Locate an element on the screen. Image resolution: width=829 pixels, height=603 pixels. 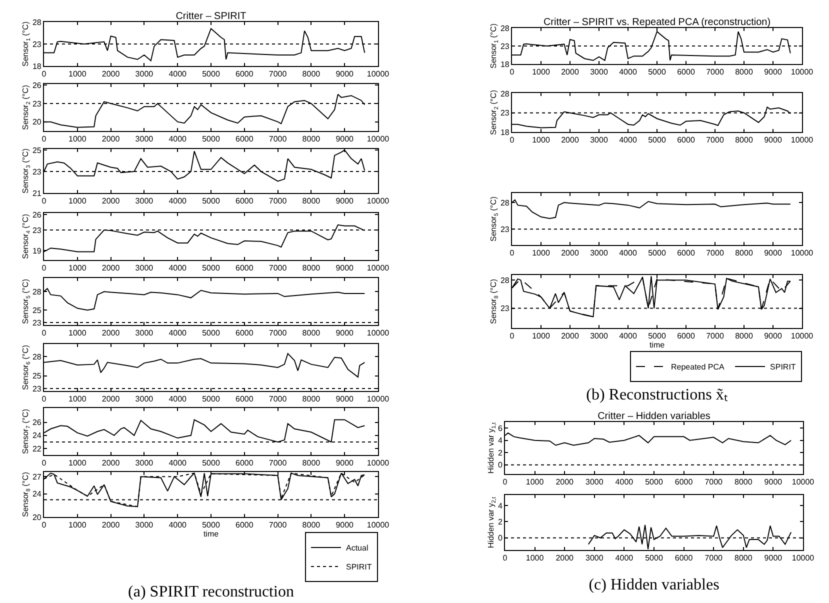
text: (a) SPIRIT reconstruction is located at coordinates (211, 592).